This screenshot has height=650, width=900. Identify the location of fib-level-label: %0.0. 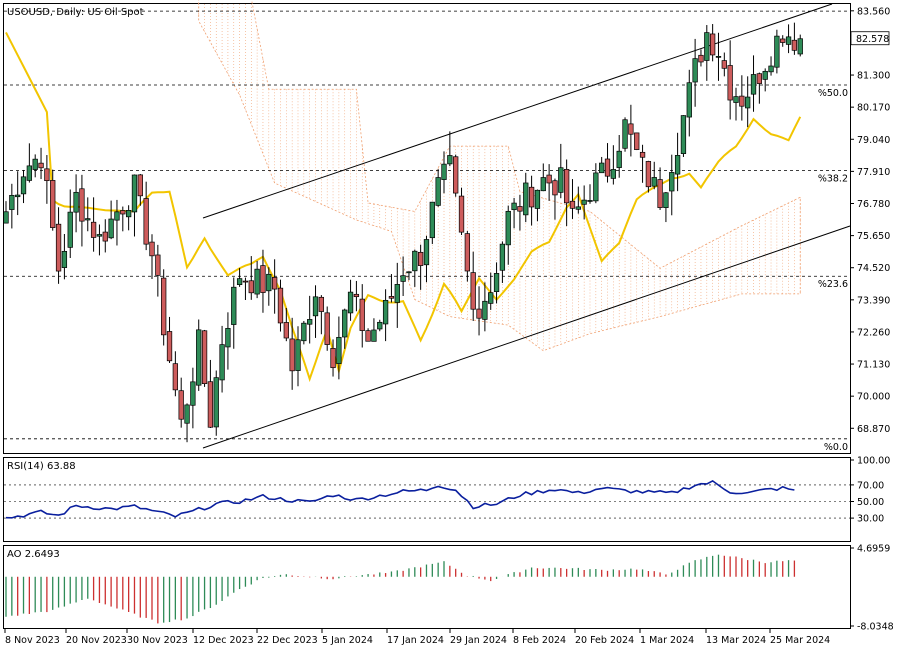
(836, 447).